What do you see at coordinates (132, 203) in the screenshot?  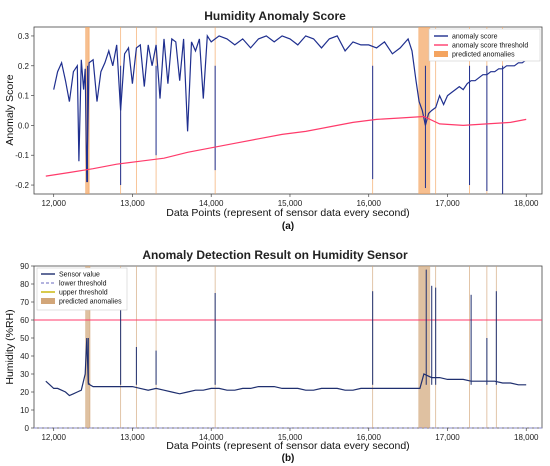 I see `a-xtick-label-1: 13,000` at bounding box center [132, 203].